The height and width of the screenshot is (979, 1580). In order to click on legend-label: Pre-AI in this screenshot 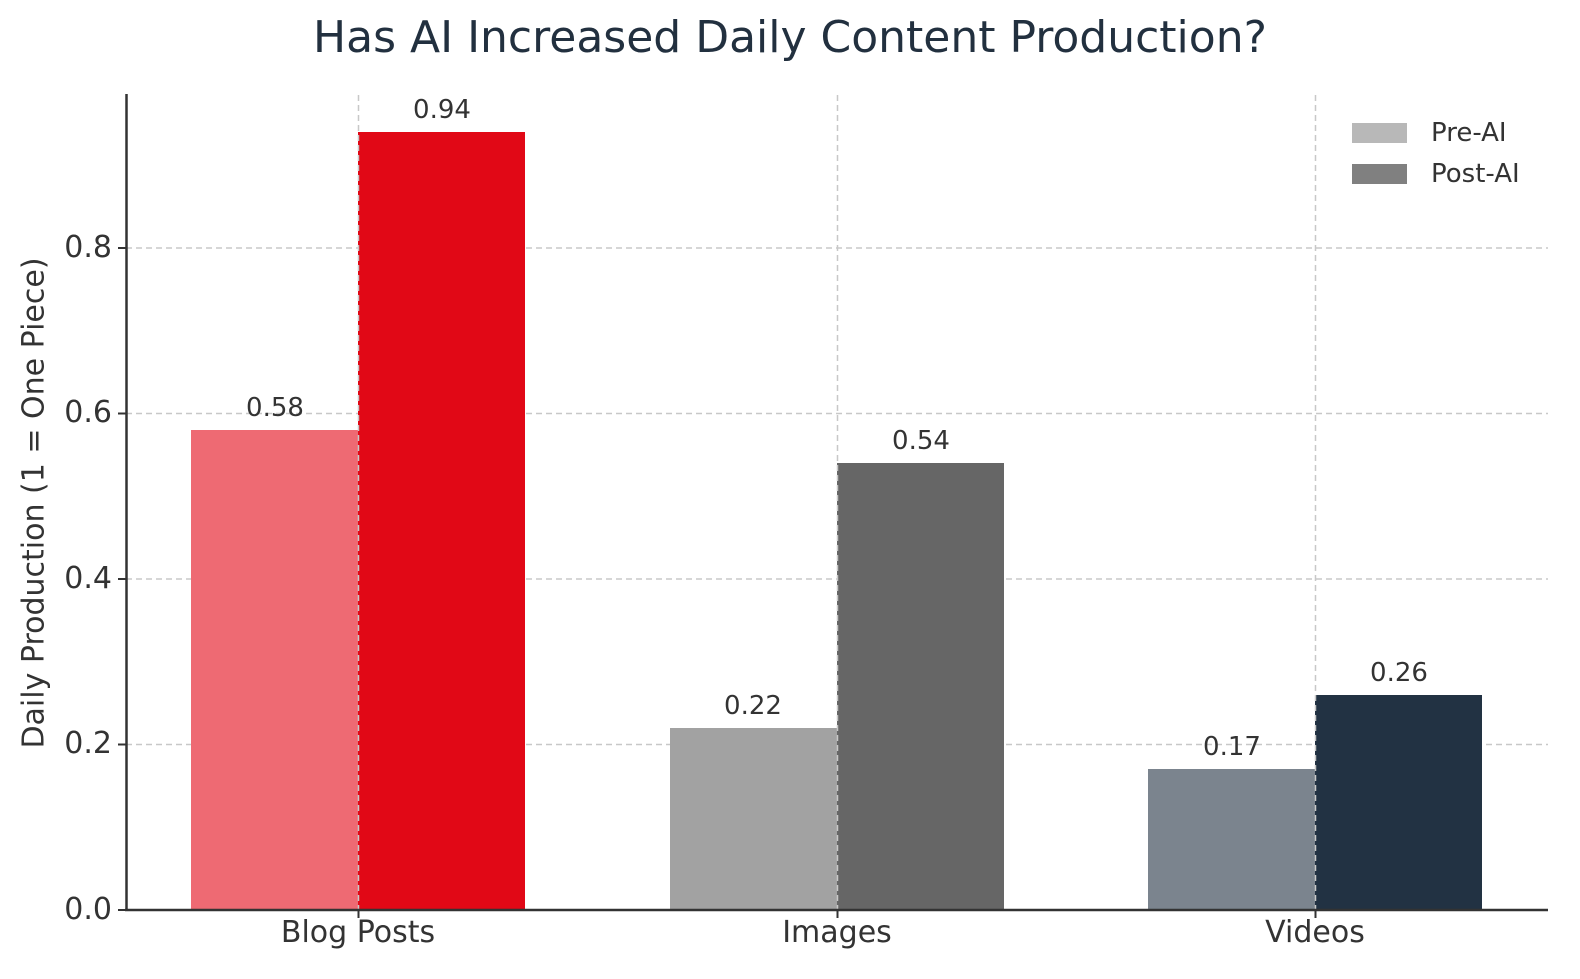, I will do `click(1469, 132)`.